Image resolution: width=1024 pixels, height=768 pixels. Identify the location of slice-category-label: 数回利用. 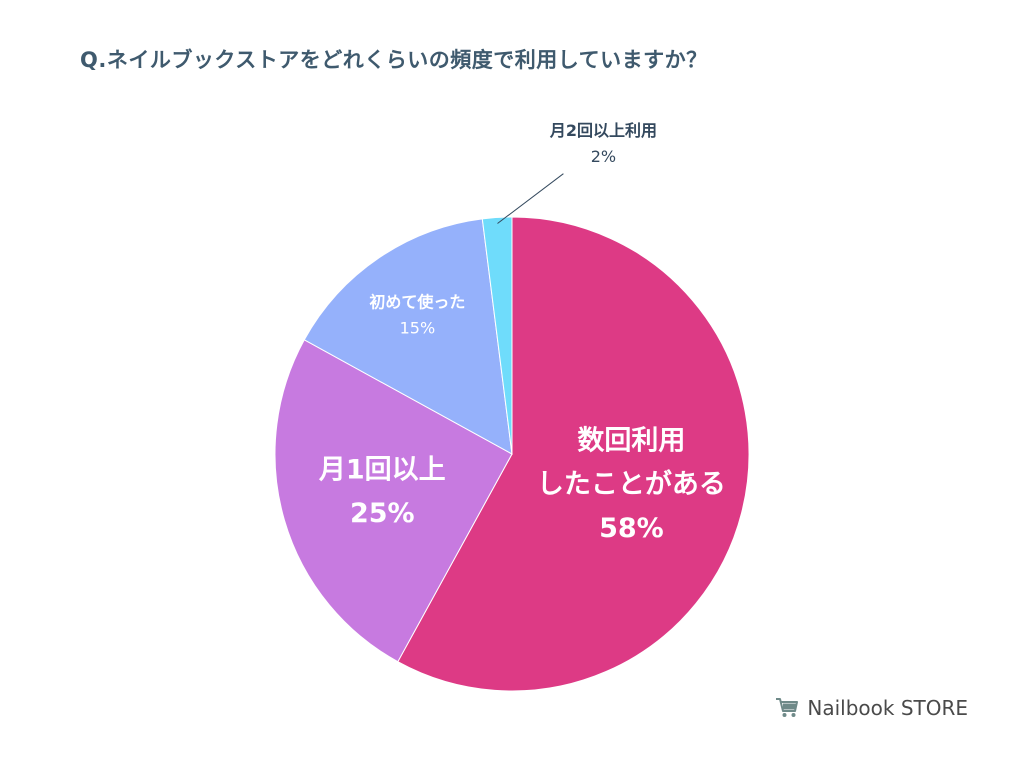
(631, 440).